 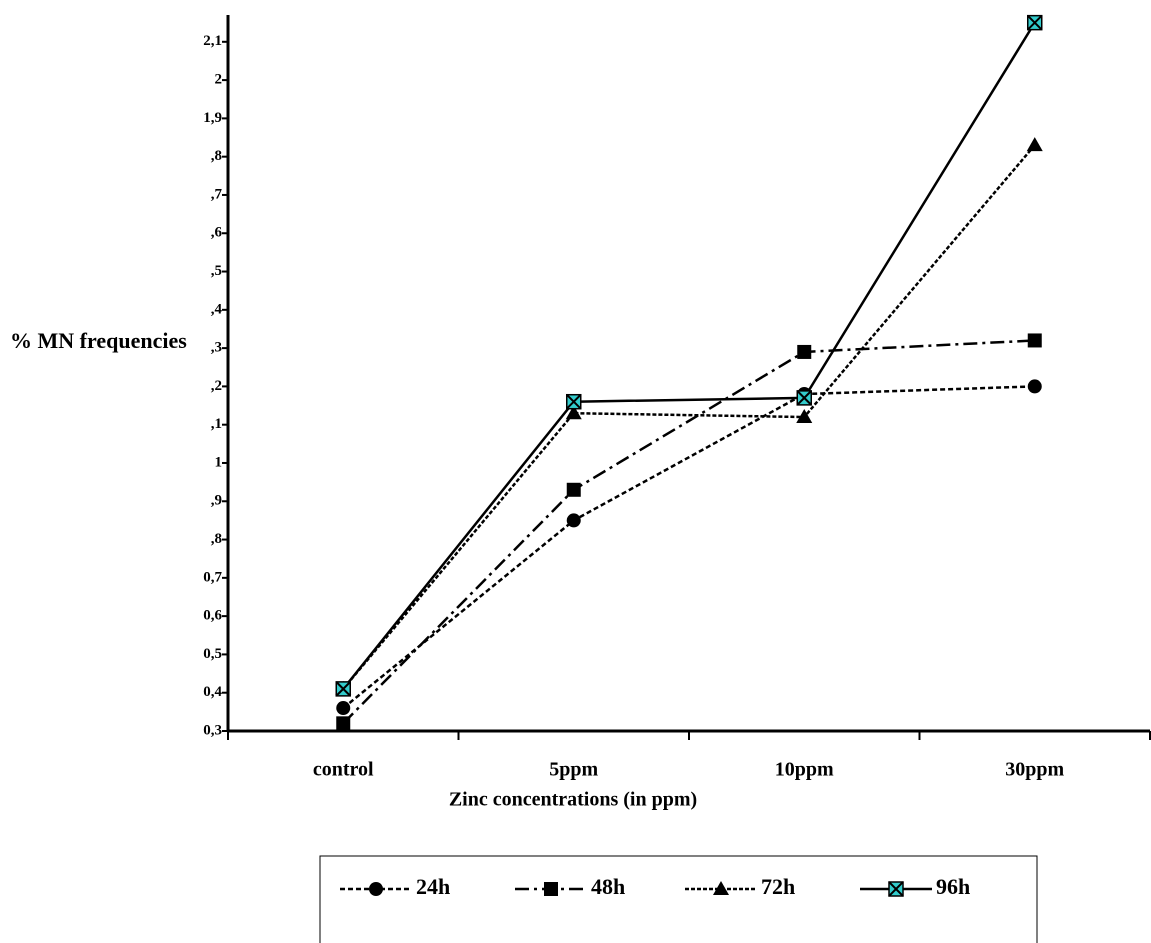 I want to click on y-tick-label: ,3, so click(x=216, y=348).